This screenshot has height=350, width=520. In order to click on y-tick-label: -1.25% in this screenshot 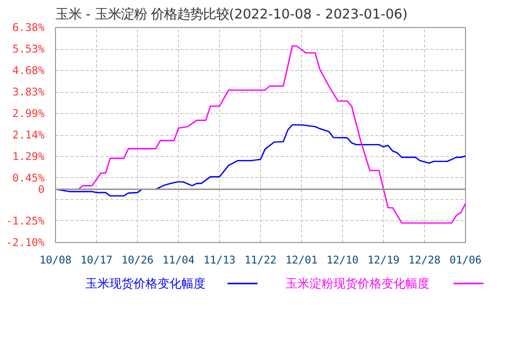, I will do `click(26, 221)`.